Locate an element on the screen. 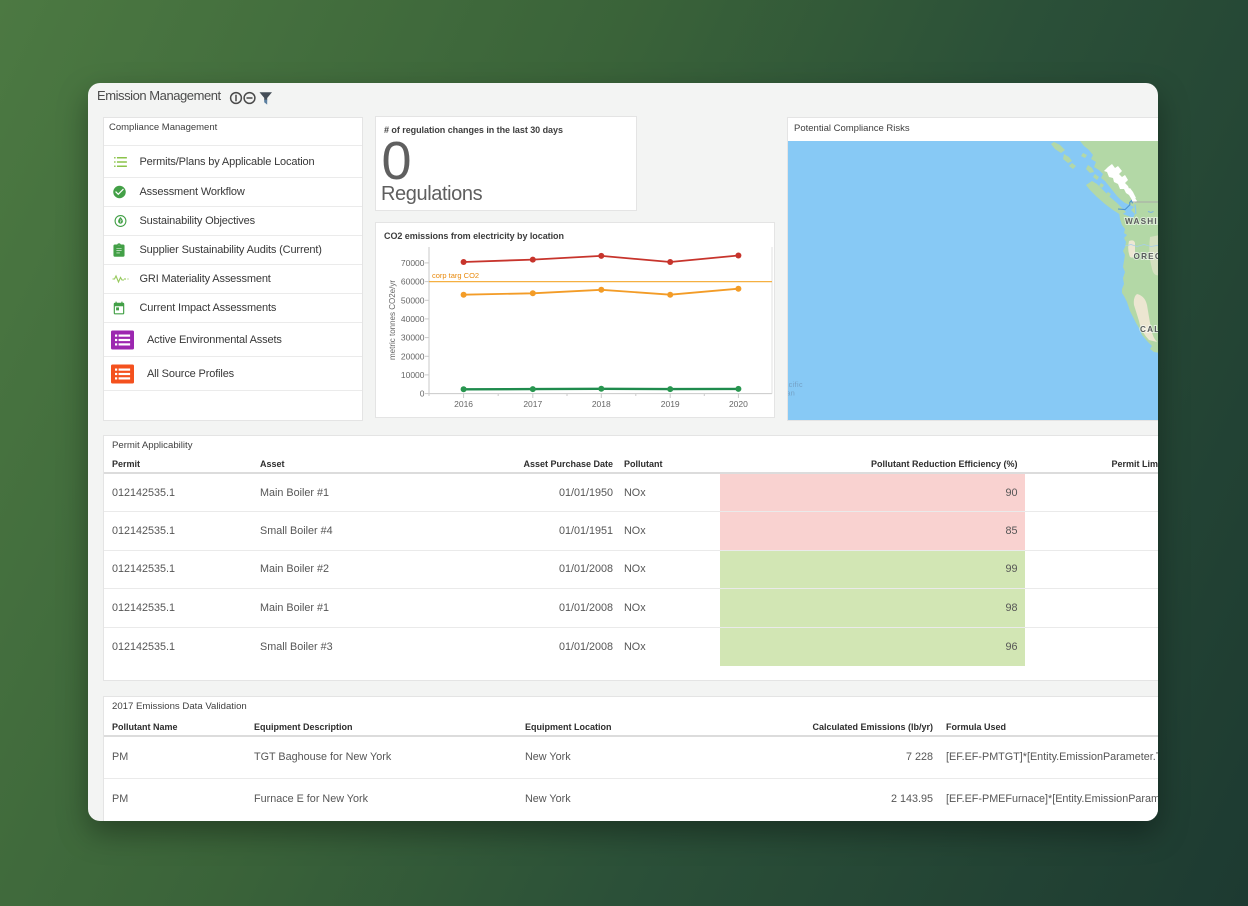  svg-text: OREGON is located at coordinates (1146, 256).